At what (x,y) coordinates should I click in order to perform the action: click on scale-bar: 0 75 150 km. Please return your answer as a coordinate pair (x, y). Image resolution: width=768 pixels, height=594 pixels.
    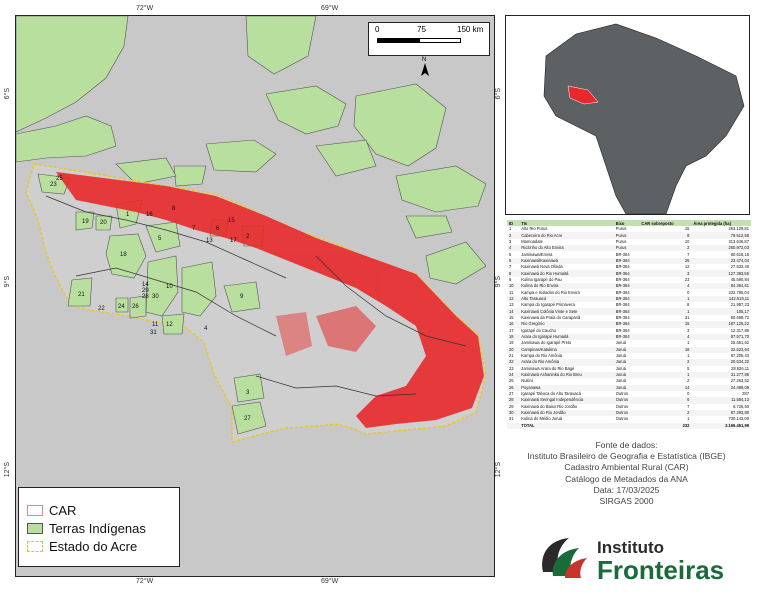
    Looking at the image, I should click on (429, 39).